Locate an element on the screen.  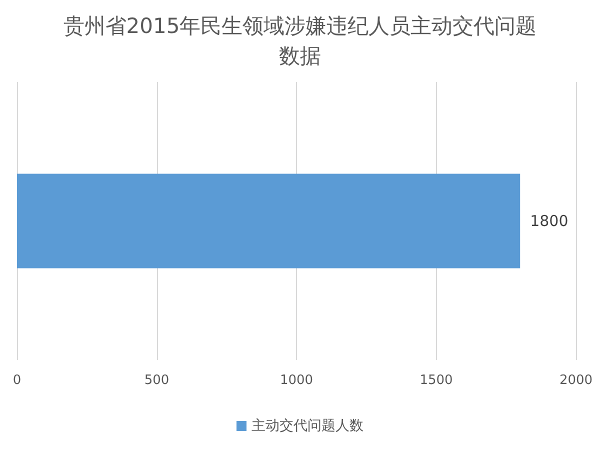
x-tick-label: 0 is located at coordinates (17, 380).